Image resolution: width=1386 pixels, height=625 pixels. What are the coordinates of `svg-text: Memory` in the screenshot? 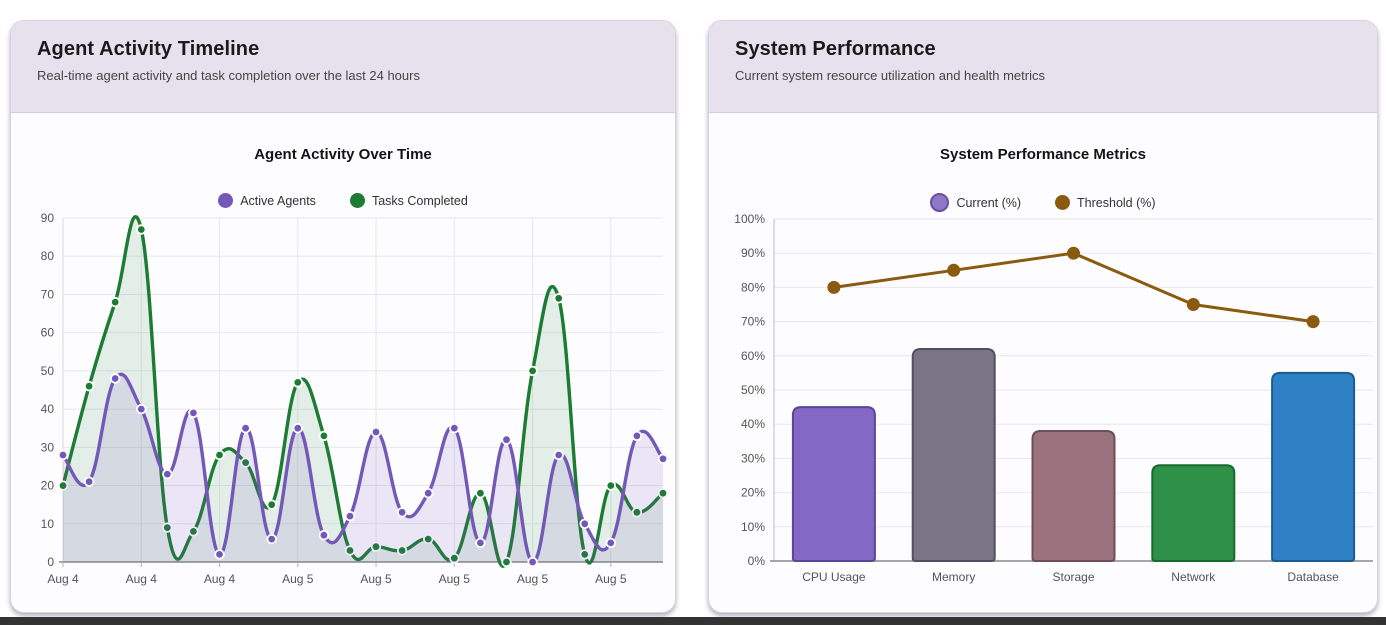 It's located at (953, 577).